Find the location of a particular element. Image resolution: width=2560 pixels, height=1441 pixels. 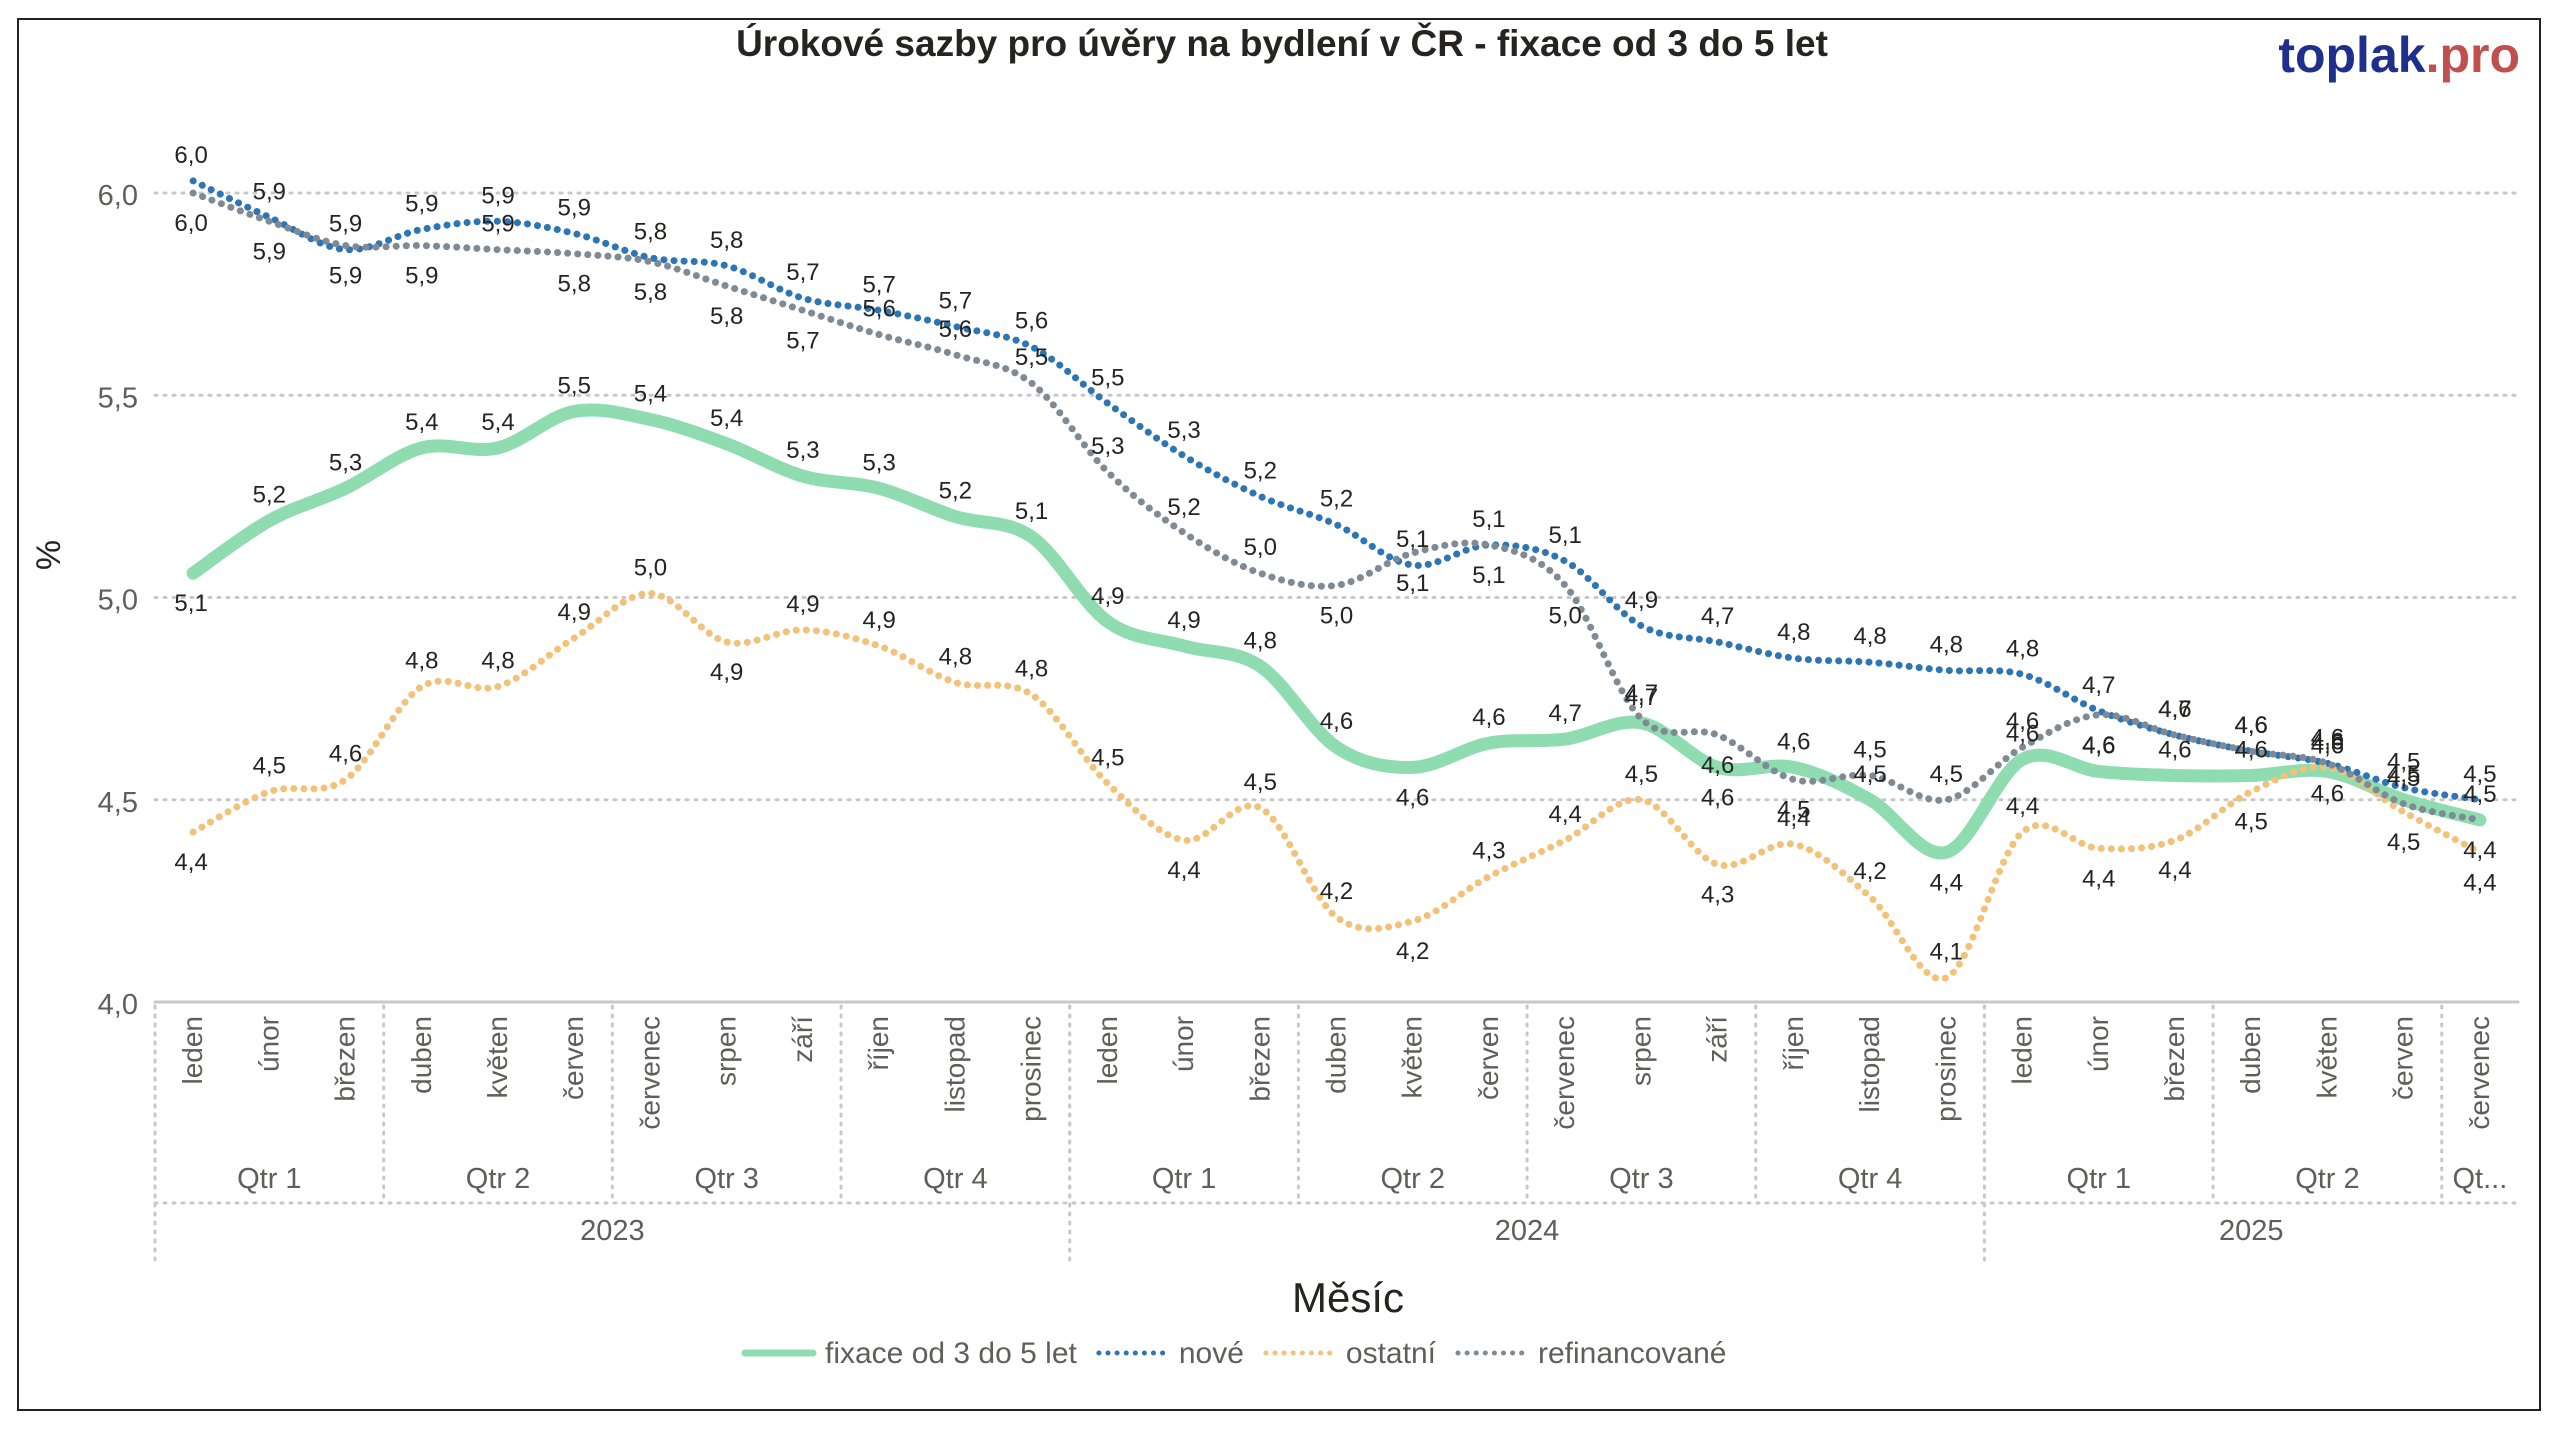

x-tick-year: 2023 is located at coordinates (612, 1231).